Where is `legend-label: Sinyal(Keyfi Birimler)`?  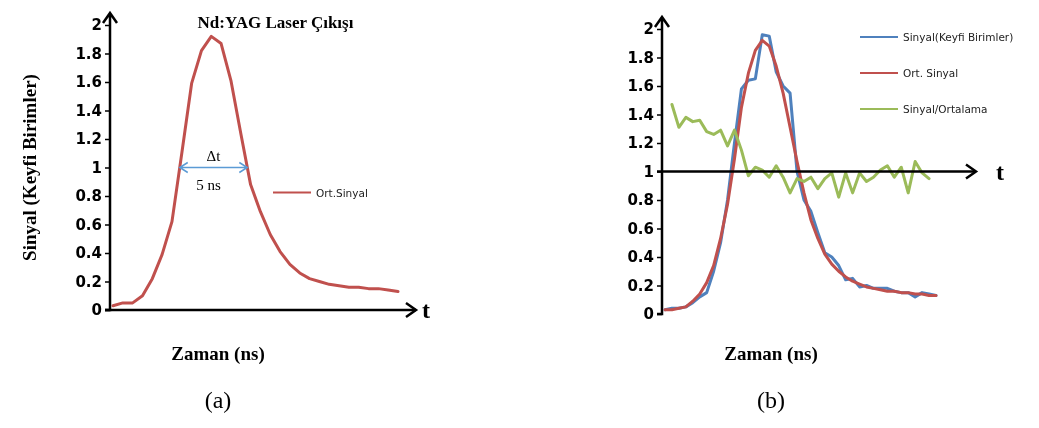 legend-label: Sinyal(Keyfi Birimler) is located at coordinates (958, 37).